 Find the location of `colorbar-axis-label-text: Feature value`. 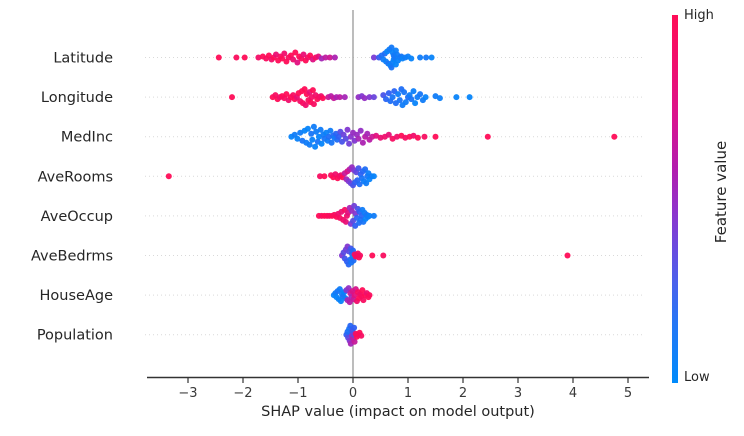

colorbar-axis-label-text: Feature value is located at coordinates (721, 192).